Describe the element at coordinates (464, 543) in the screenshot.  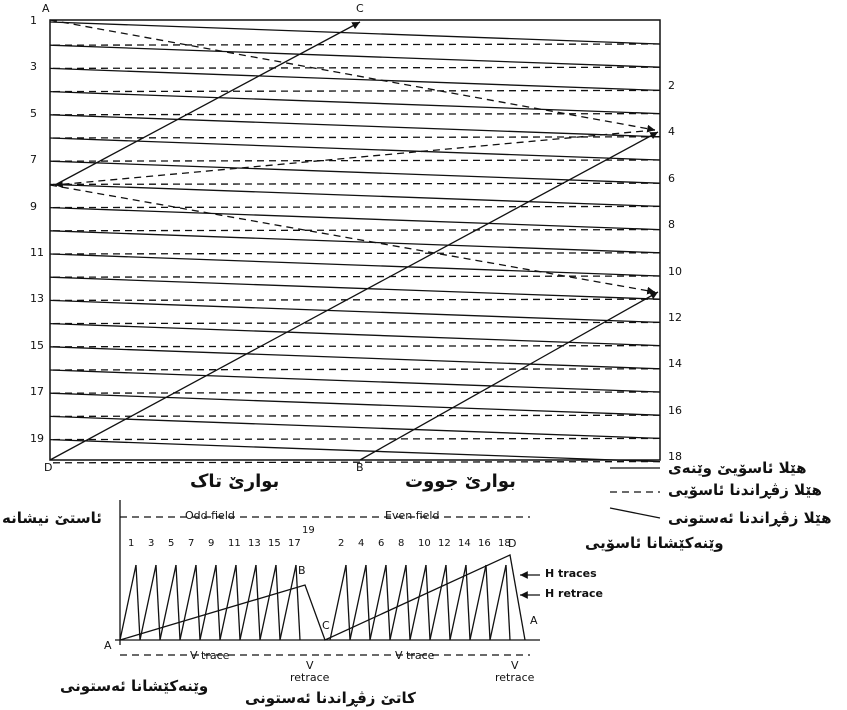
I see `line-number: 14` at that location.